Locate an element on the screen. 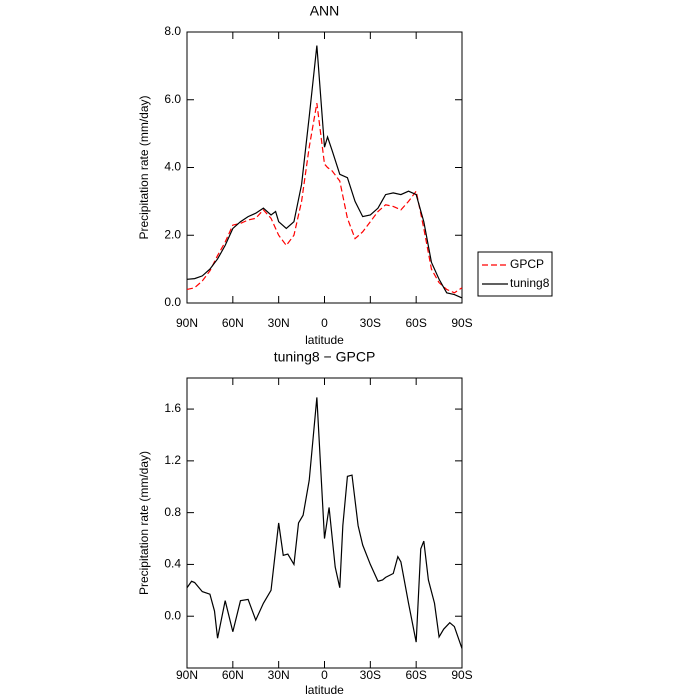 This screenshot has width=700, height=700. y-tick-label: 1.6 is located at coordinates (172, 408).